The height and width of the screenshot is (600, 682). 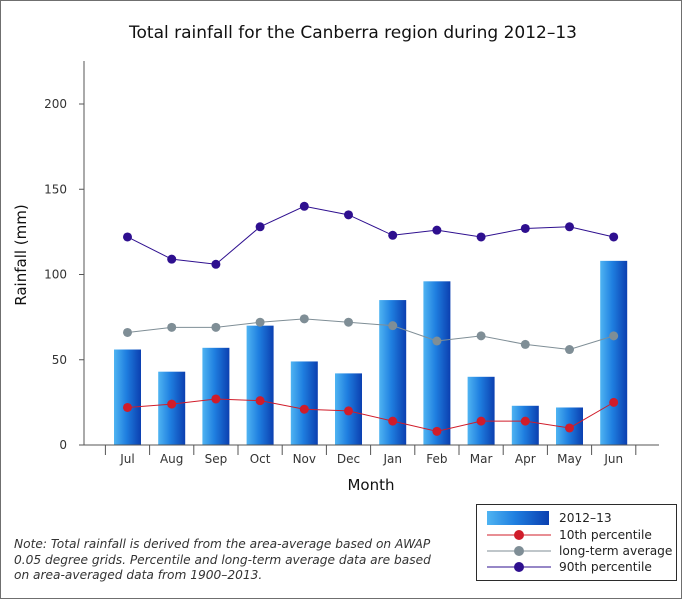 What do you see at coordinates (393, 421) in the screenshot?
I see `point-10th-jan` at bounding box center [393, 421].